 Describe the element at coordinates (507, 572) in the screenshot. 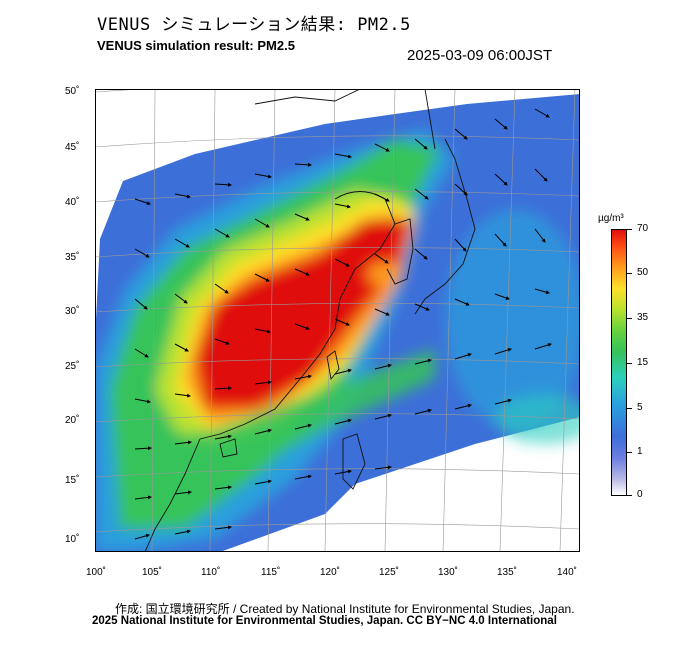

I see `lon-tick-135: 135˚` at that location.